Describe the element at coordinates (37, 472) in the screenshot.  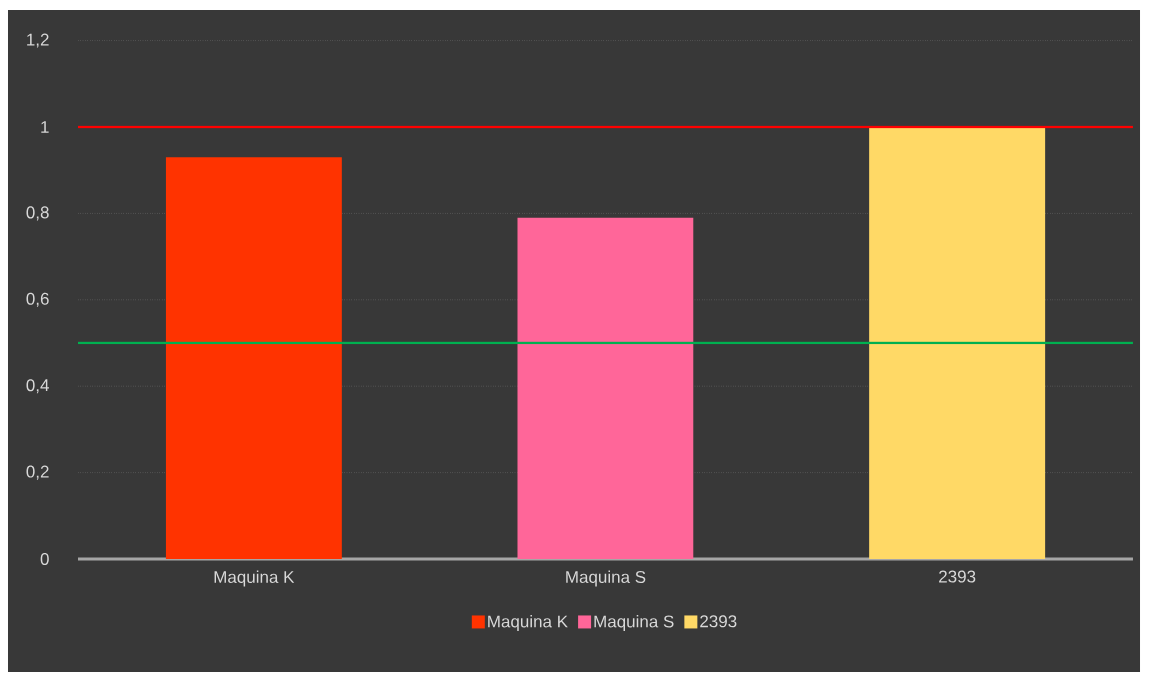
I see `y-tick-label: 0,2` at that location.